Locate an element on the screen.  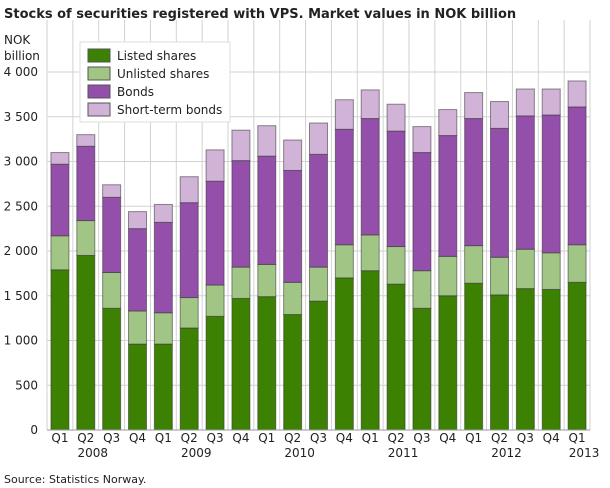
year-label: 2010 is located at coordinates (299, 453).